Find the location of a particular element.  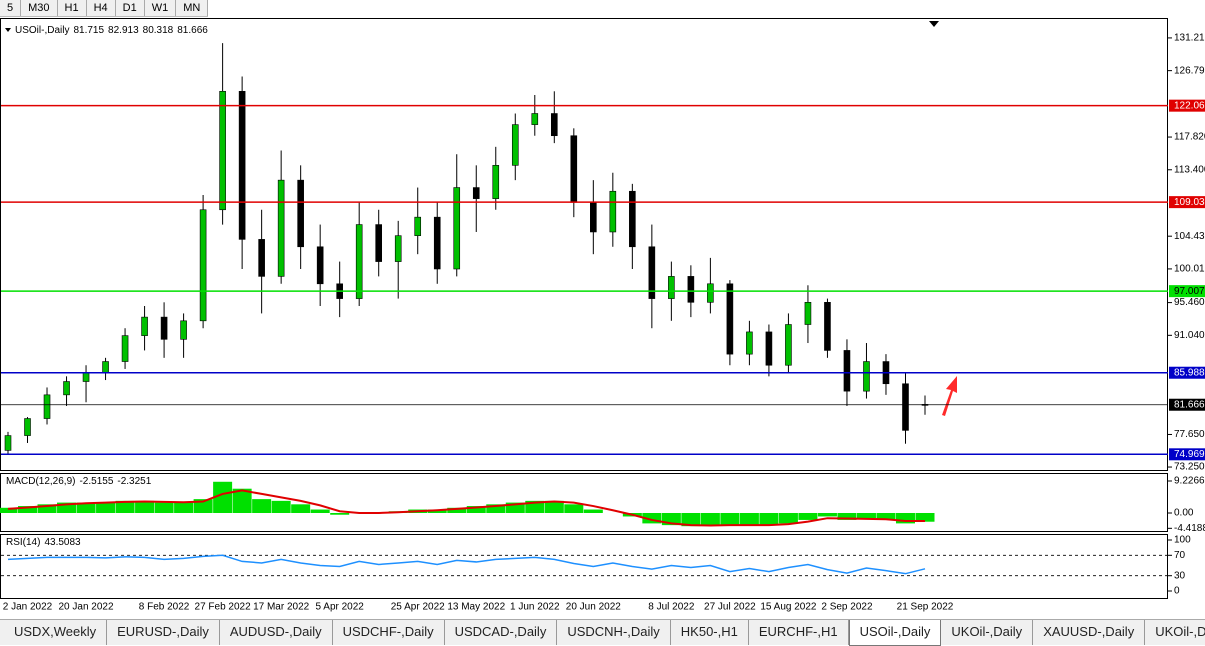

macd-frame is located at coordinates (584, 502).